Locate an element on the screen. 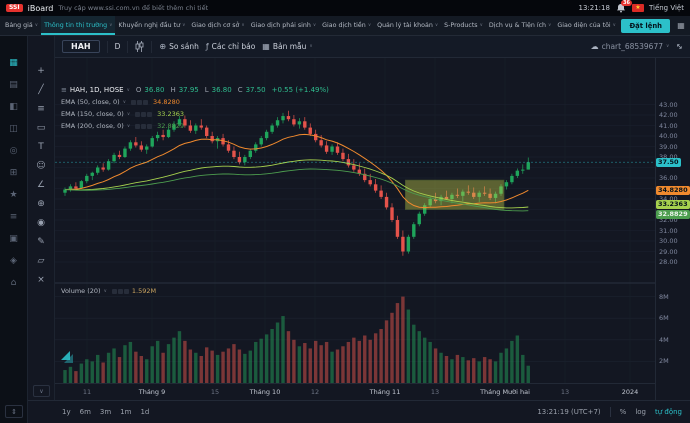 The height and width of the screenshot is (423, 690). chart-type-button is located at coordinates (139, 46).